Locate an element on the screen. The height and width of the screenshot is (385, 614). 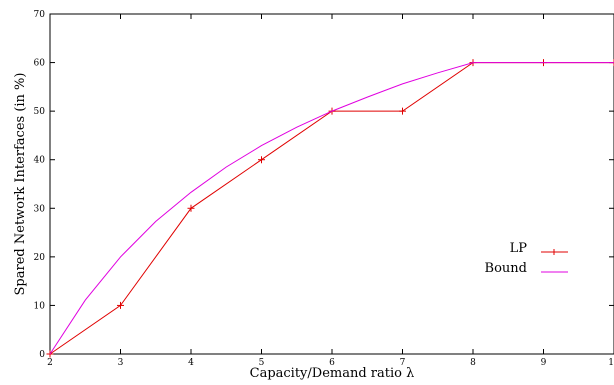
y-tick-label-60: 60 is located at coordinates (40, 64).